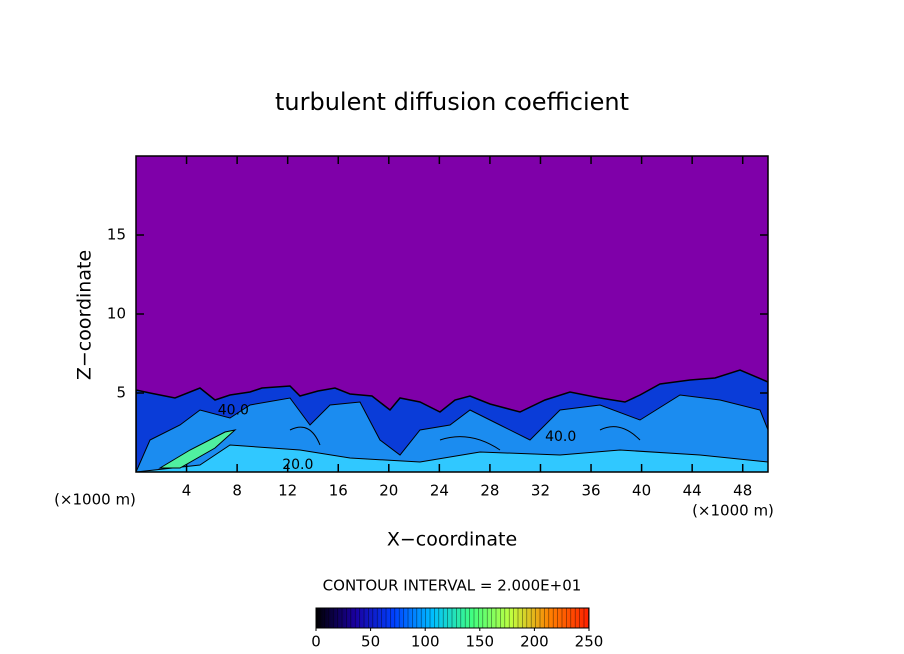  I want to click on x-unit-right: (×1000 m), so click(733, 511).